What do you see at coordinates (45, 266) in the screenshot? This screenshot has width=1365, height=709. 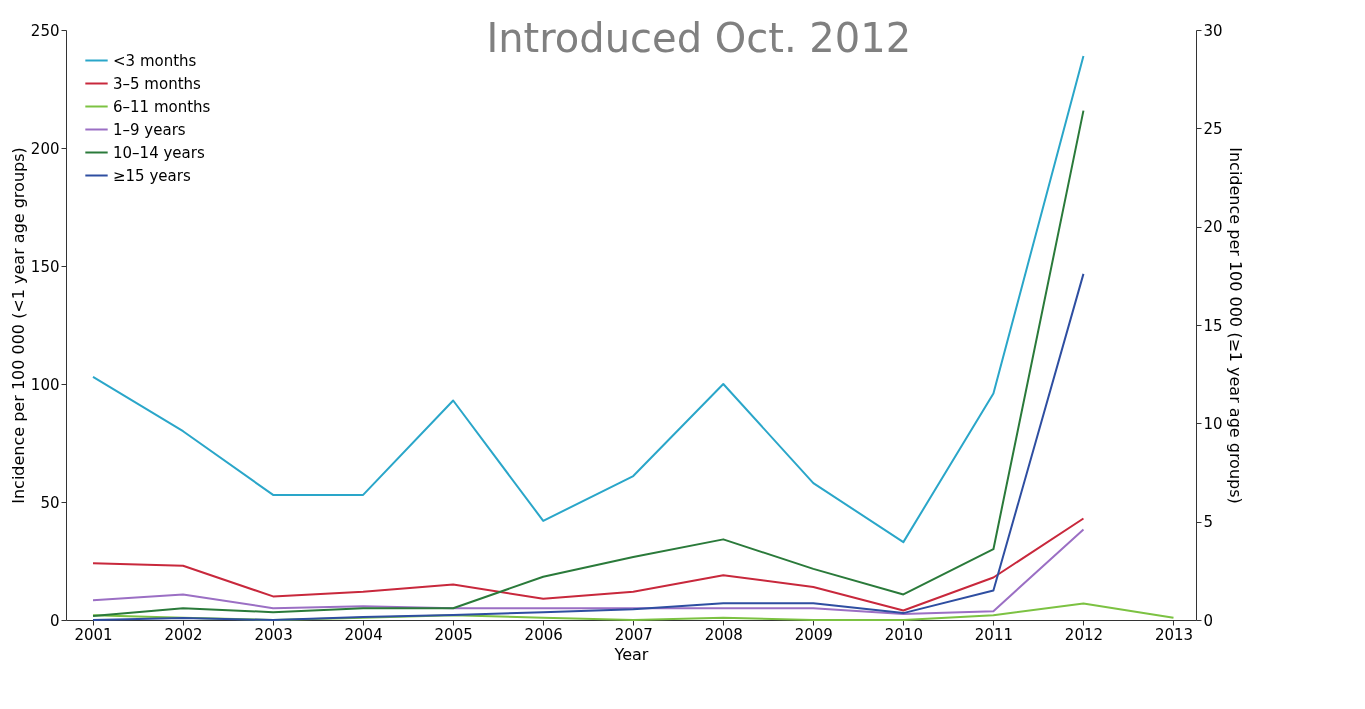 I see `y-tick-label: 150` at bounding box center [45, 266].